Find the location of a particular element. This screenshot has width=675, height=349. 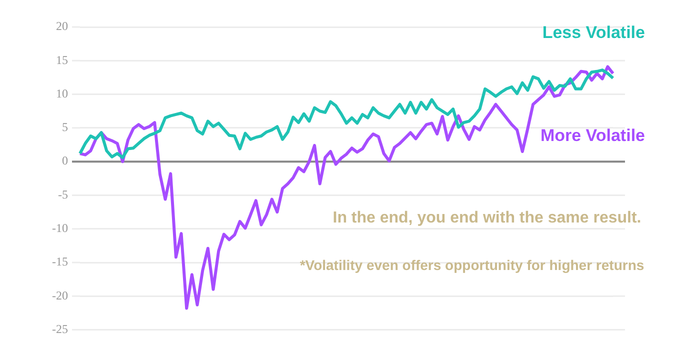

y-tick-label: -25 is located at coordinates (60, 329).